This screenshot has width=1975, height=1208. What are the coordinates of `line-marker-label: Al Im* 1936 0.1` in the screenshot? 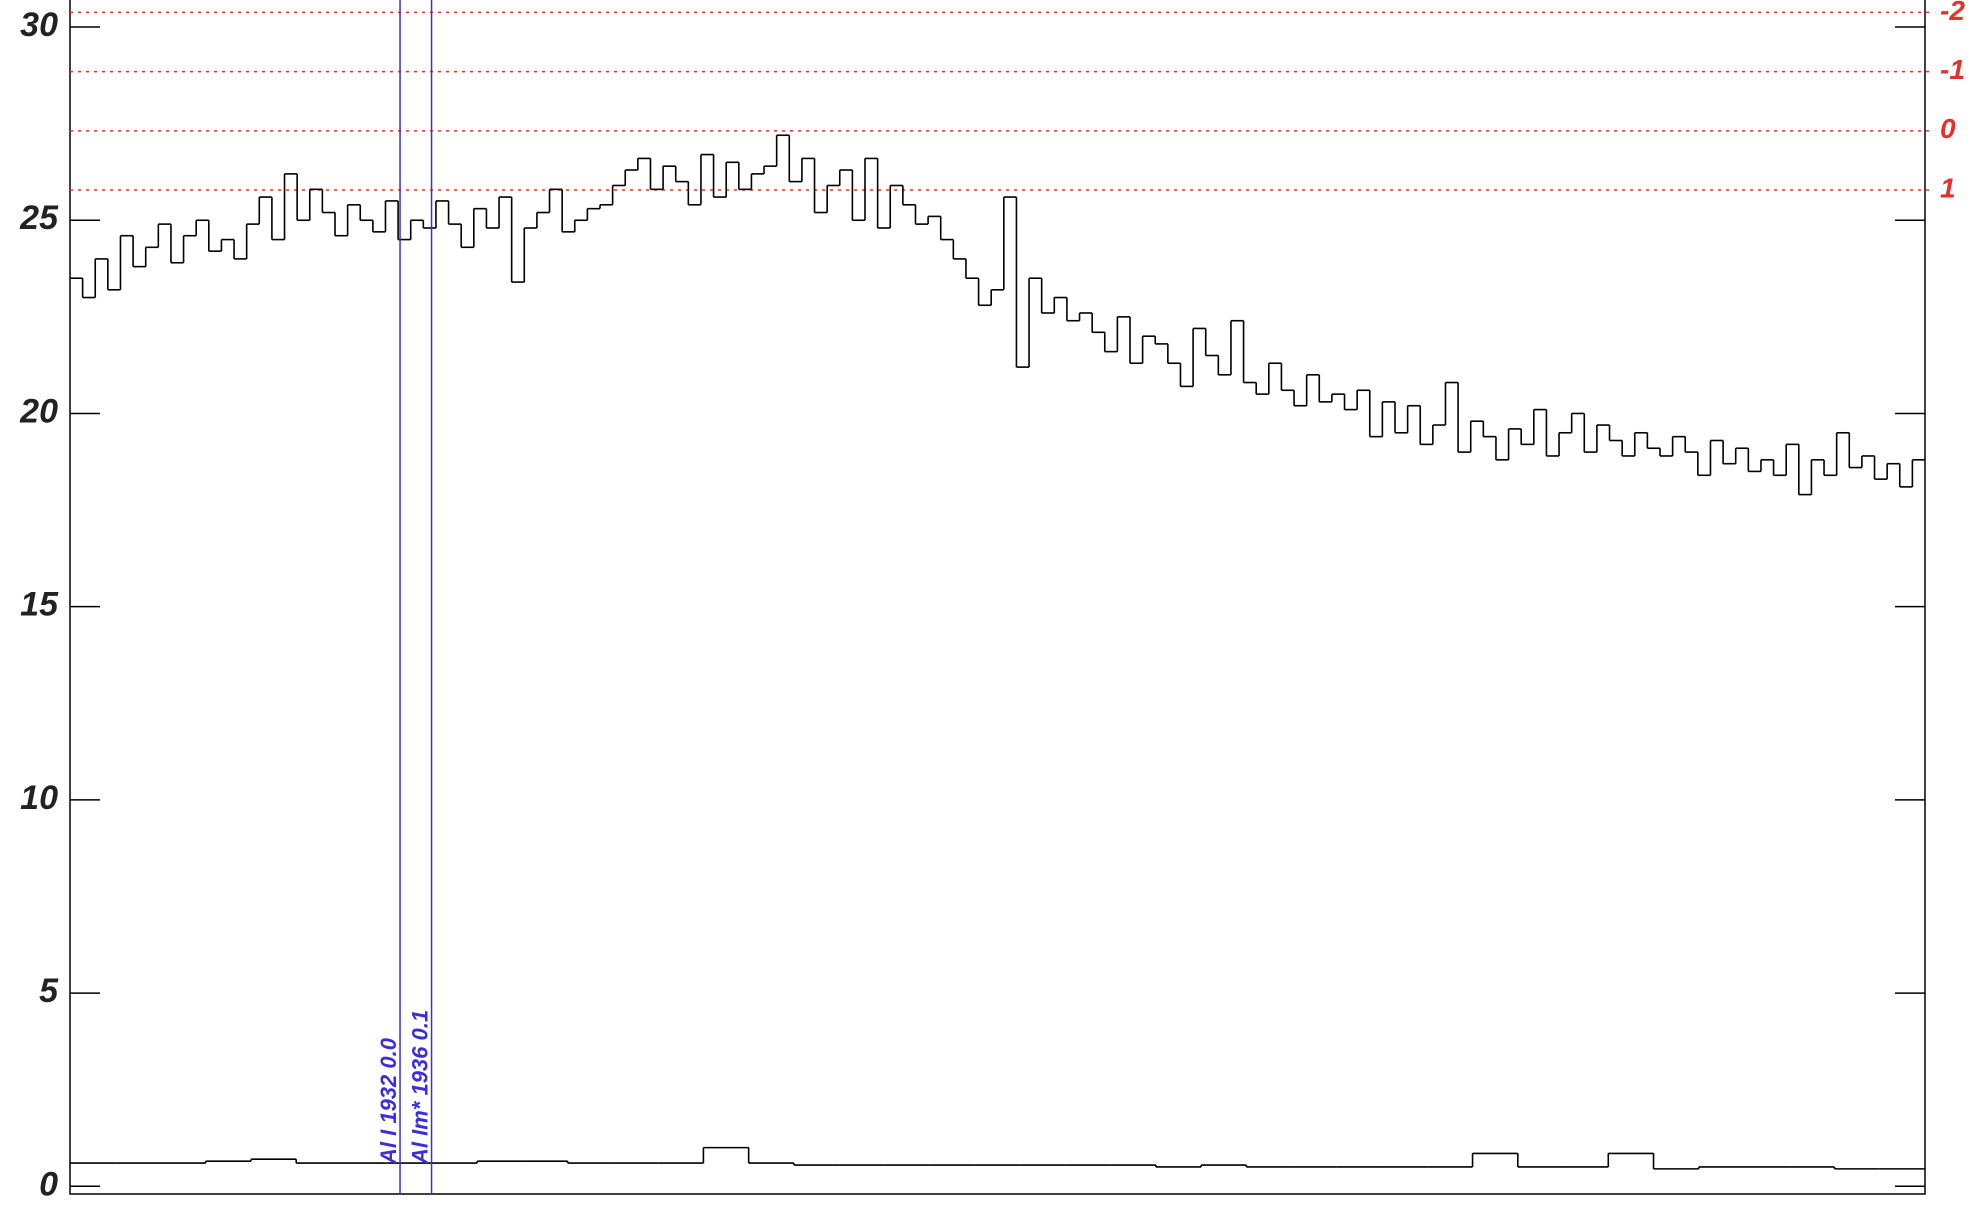 It's located at (419, 1087).